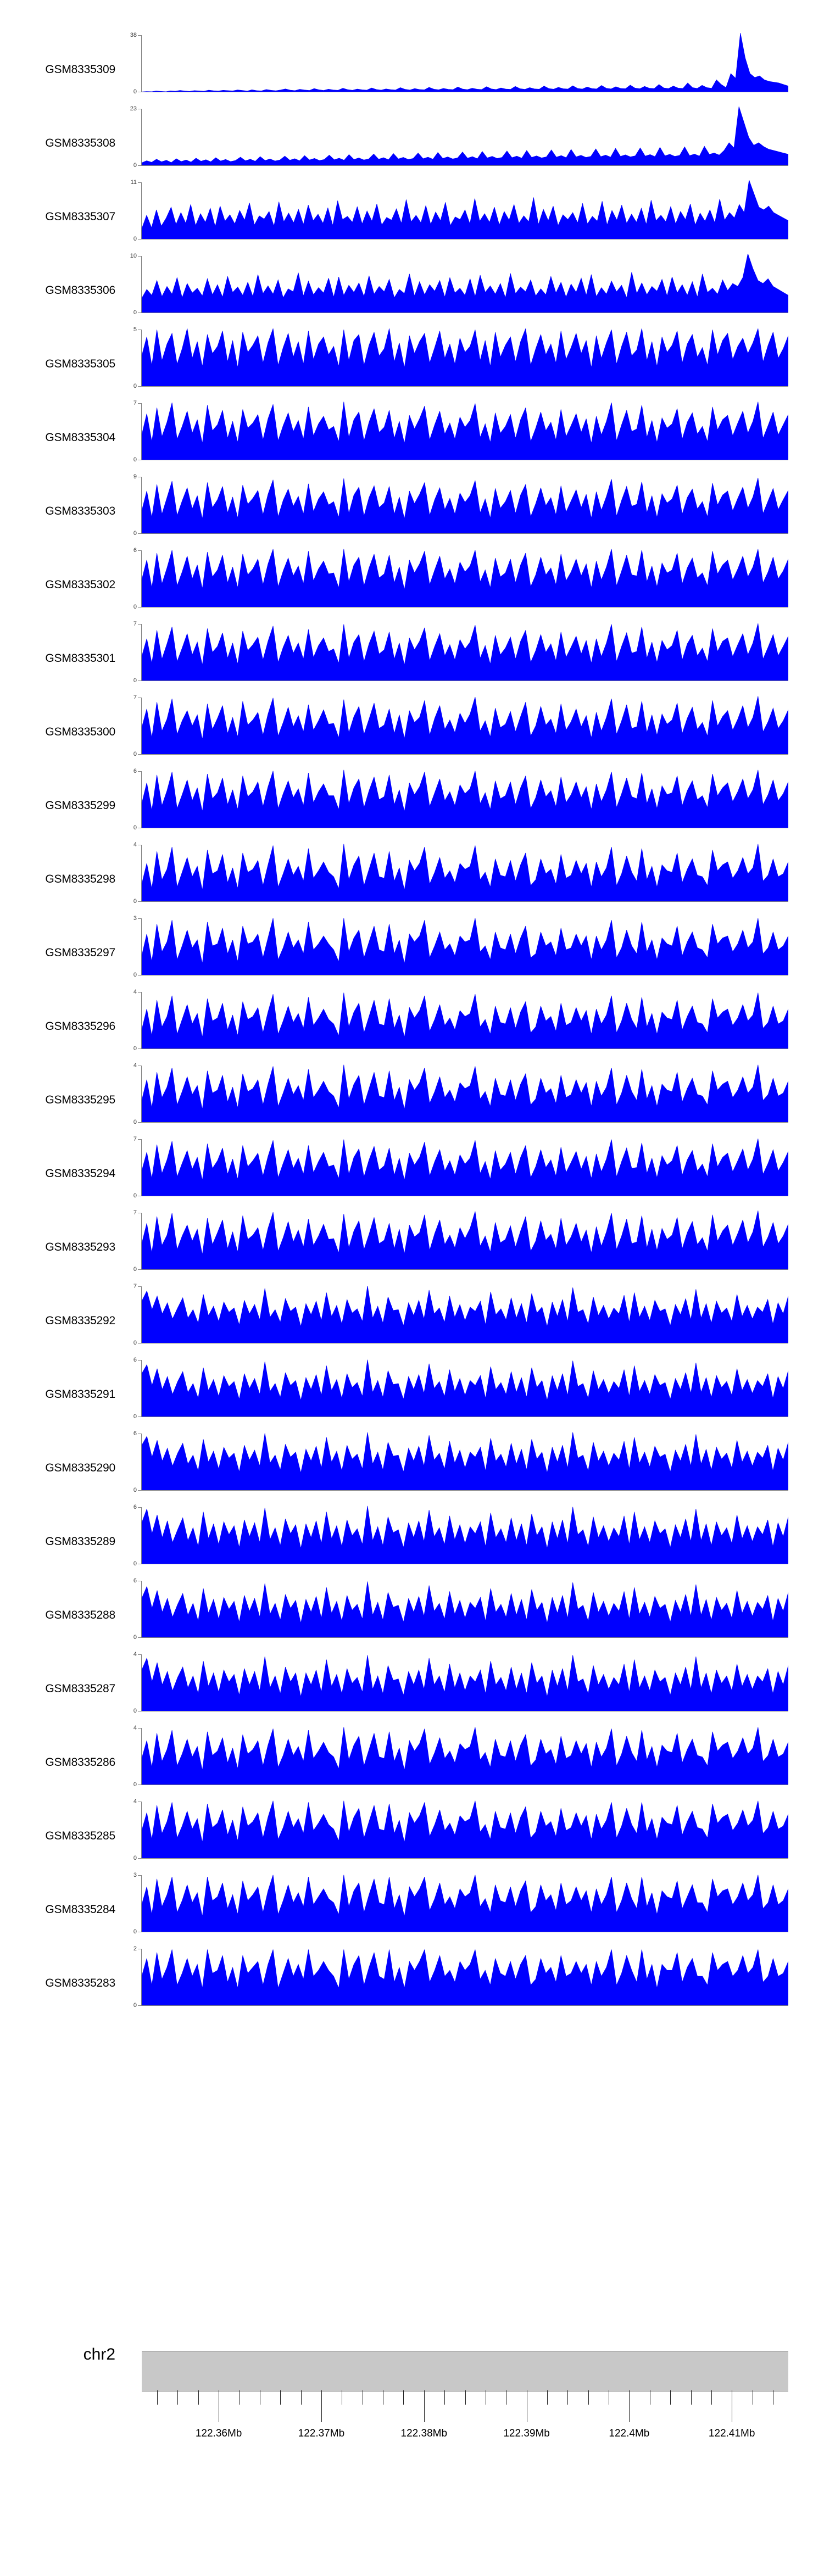 The height and width of the screenshot is (2576, 824). I want to click on y-axis-max-label: 2, so click(135, 1948).